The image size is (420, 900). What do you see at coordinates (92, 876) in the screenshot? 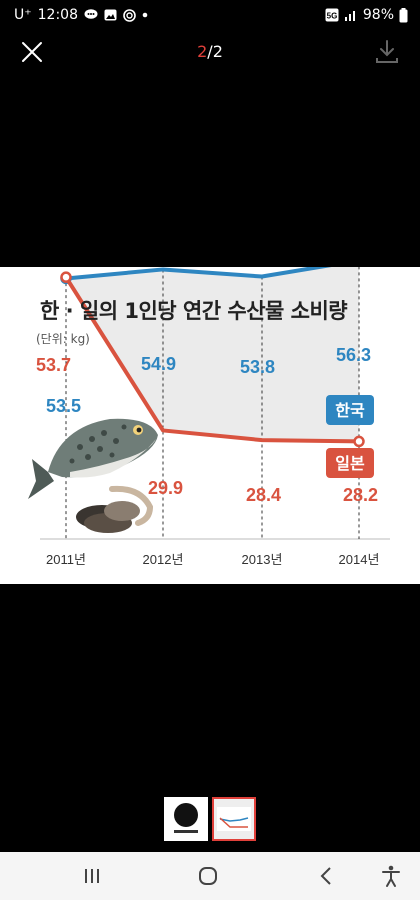
I see `recent-apps-icon` at bounding box center [92, 876].